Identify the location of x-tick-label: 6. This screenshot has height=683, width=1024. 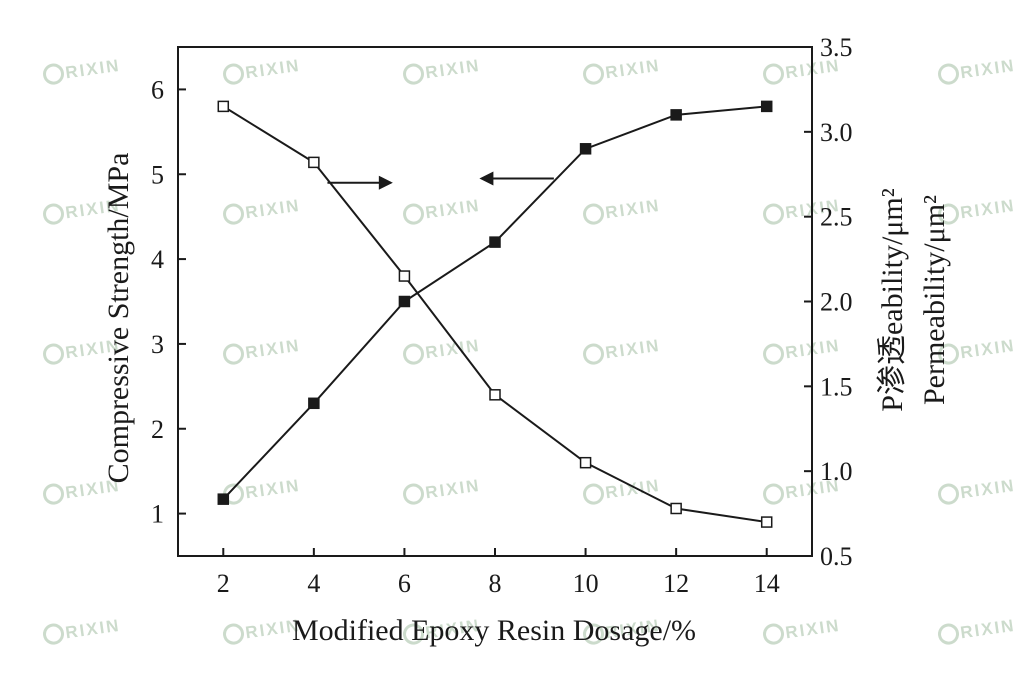
(404, 583).